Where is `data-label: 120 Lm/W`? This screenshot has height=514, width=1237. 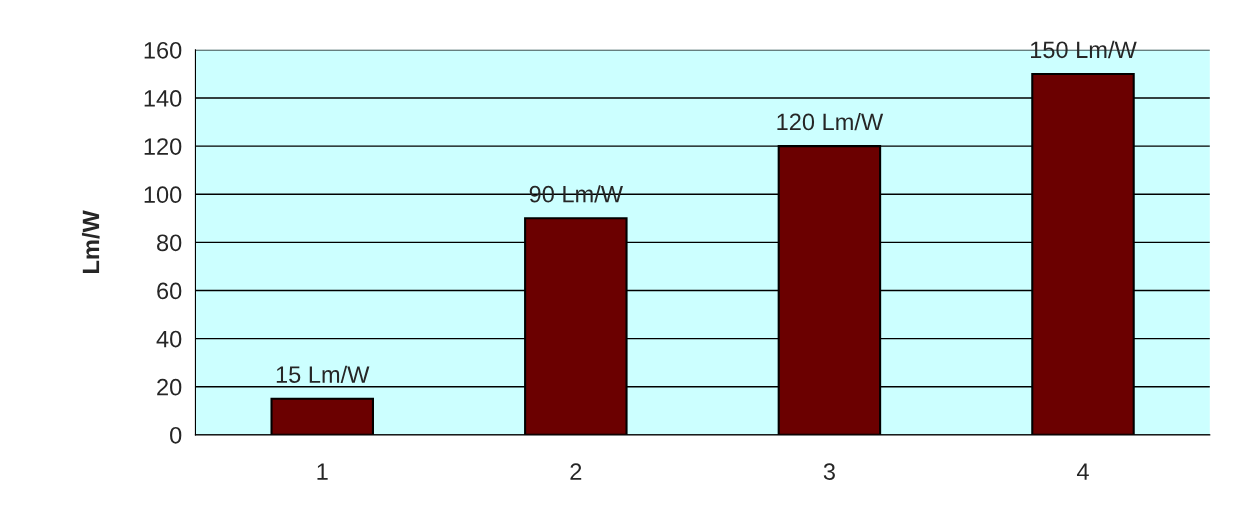 data-label: 120 Lm/W is located at coordinates (830, 121).